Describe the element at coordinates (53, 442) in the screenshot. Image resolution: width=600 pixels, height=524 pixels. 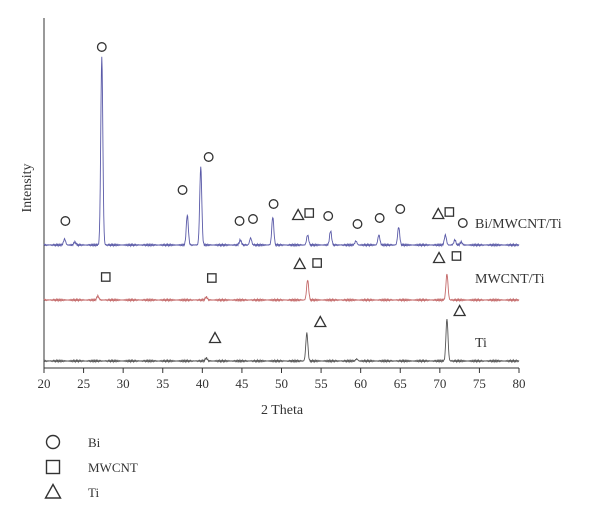
I see `legend-circle-icon` at that location.